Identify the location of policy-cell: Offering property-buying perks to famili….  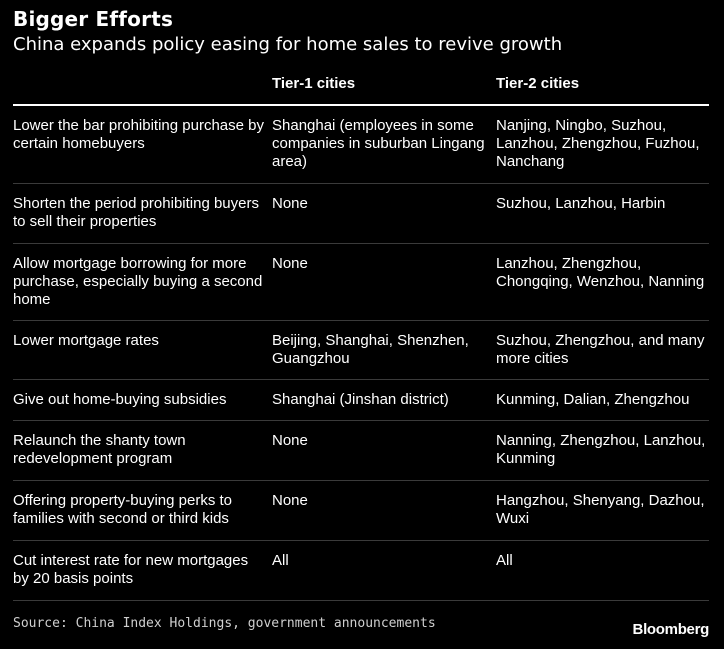
(123, 509).